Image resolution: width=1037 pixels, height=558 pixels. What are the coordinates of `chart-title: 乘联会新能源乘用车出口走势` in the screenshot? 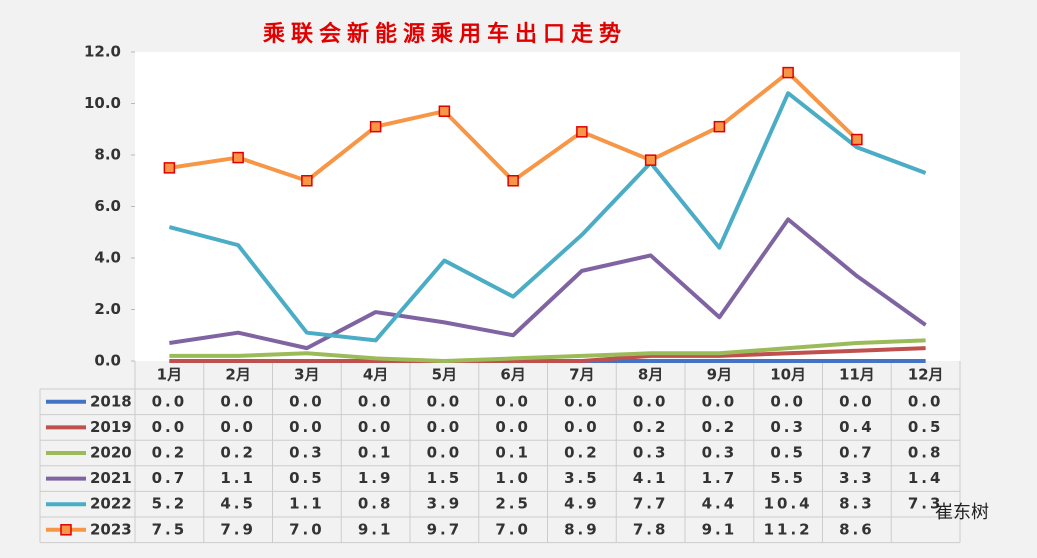 It's located at (444, 34).